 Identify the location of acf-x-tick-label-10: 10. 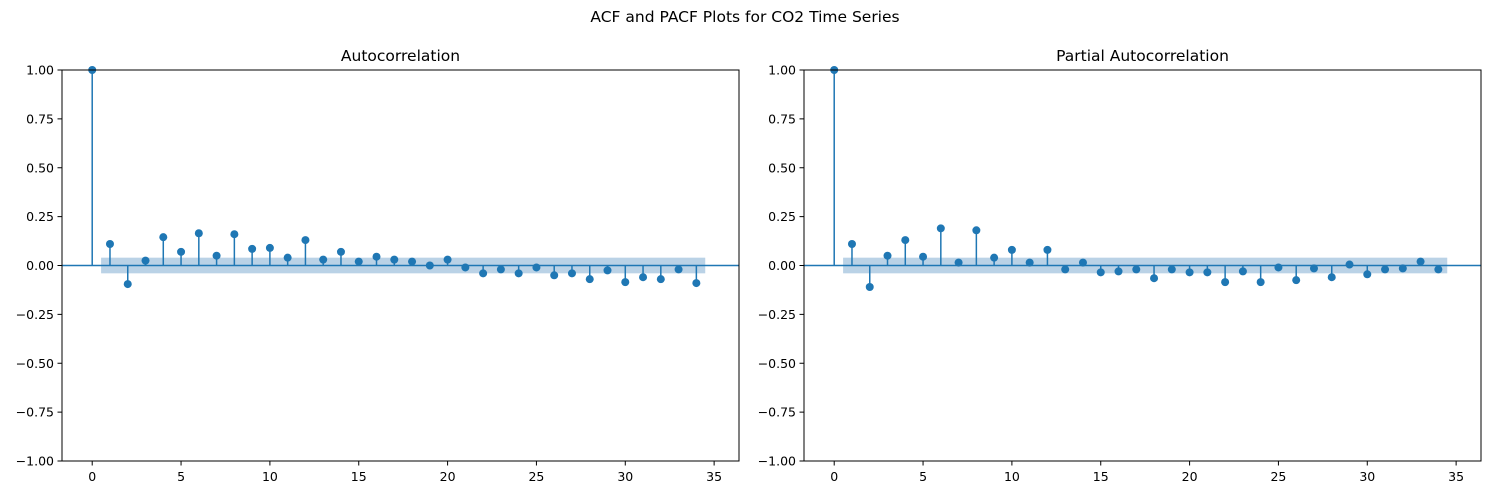
(270, 476).